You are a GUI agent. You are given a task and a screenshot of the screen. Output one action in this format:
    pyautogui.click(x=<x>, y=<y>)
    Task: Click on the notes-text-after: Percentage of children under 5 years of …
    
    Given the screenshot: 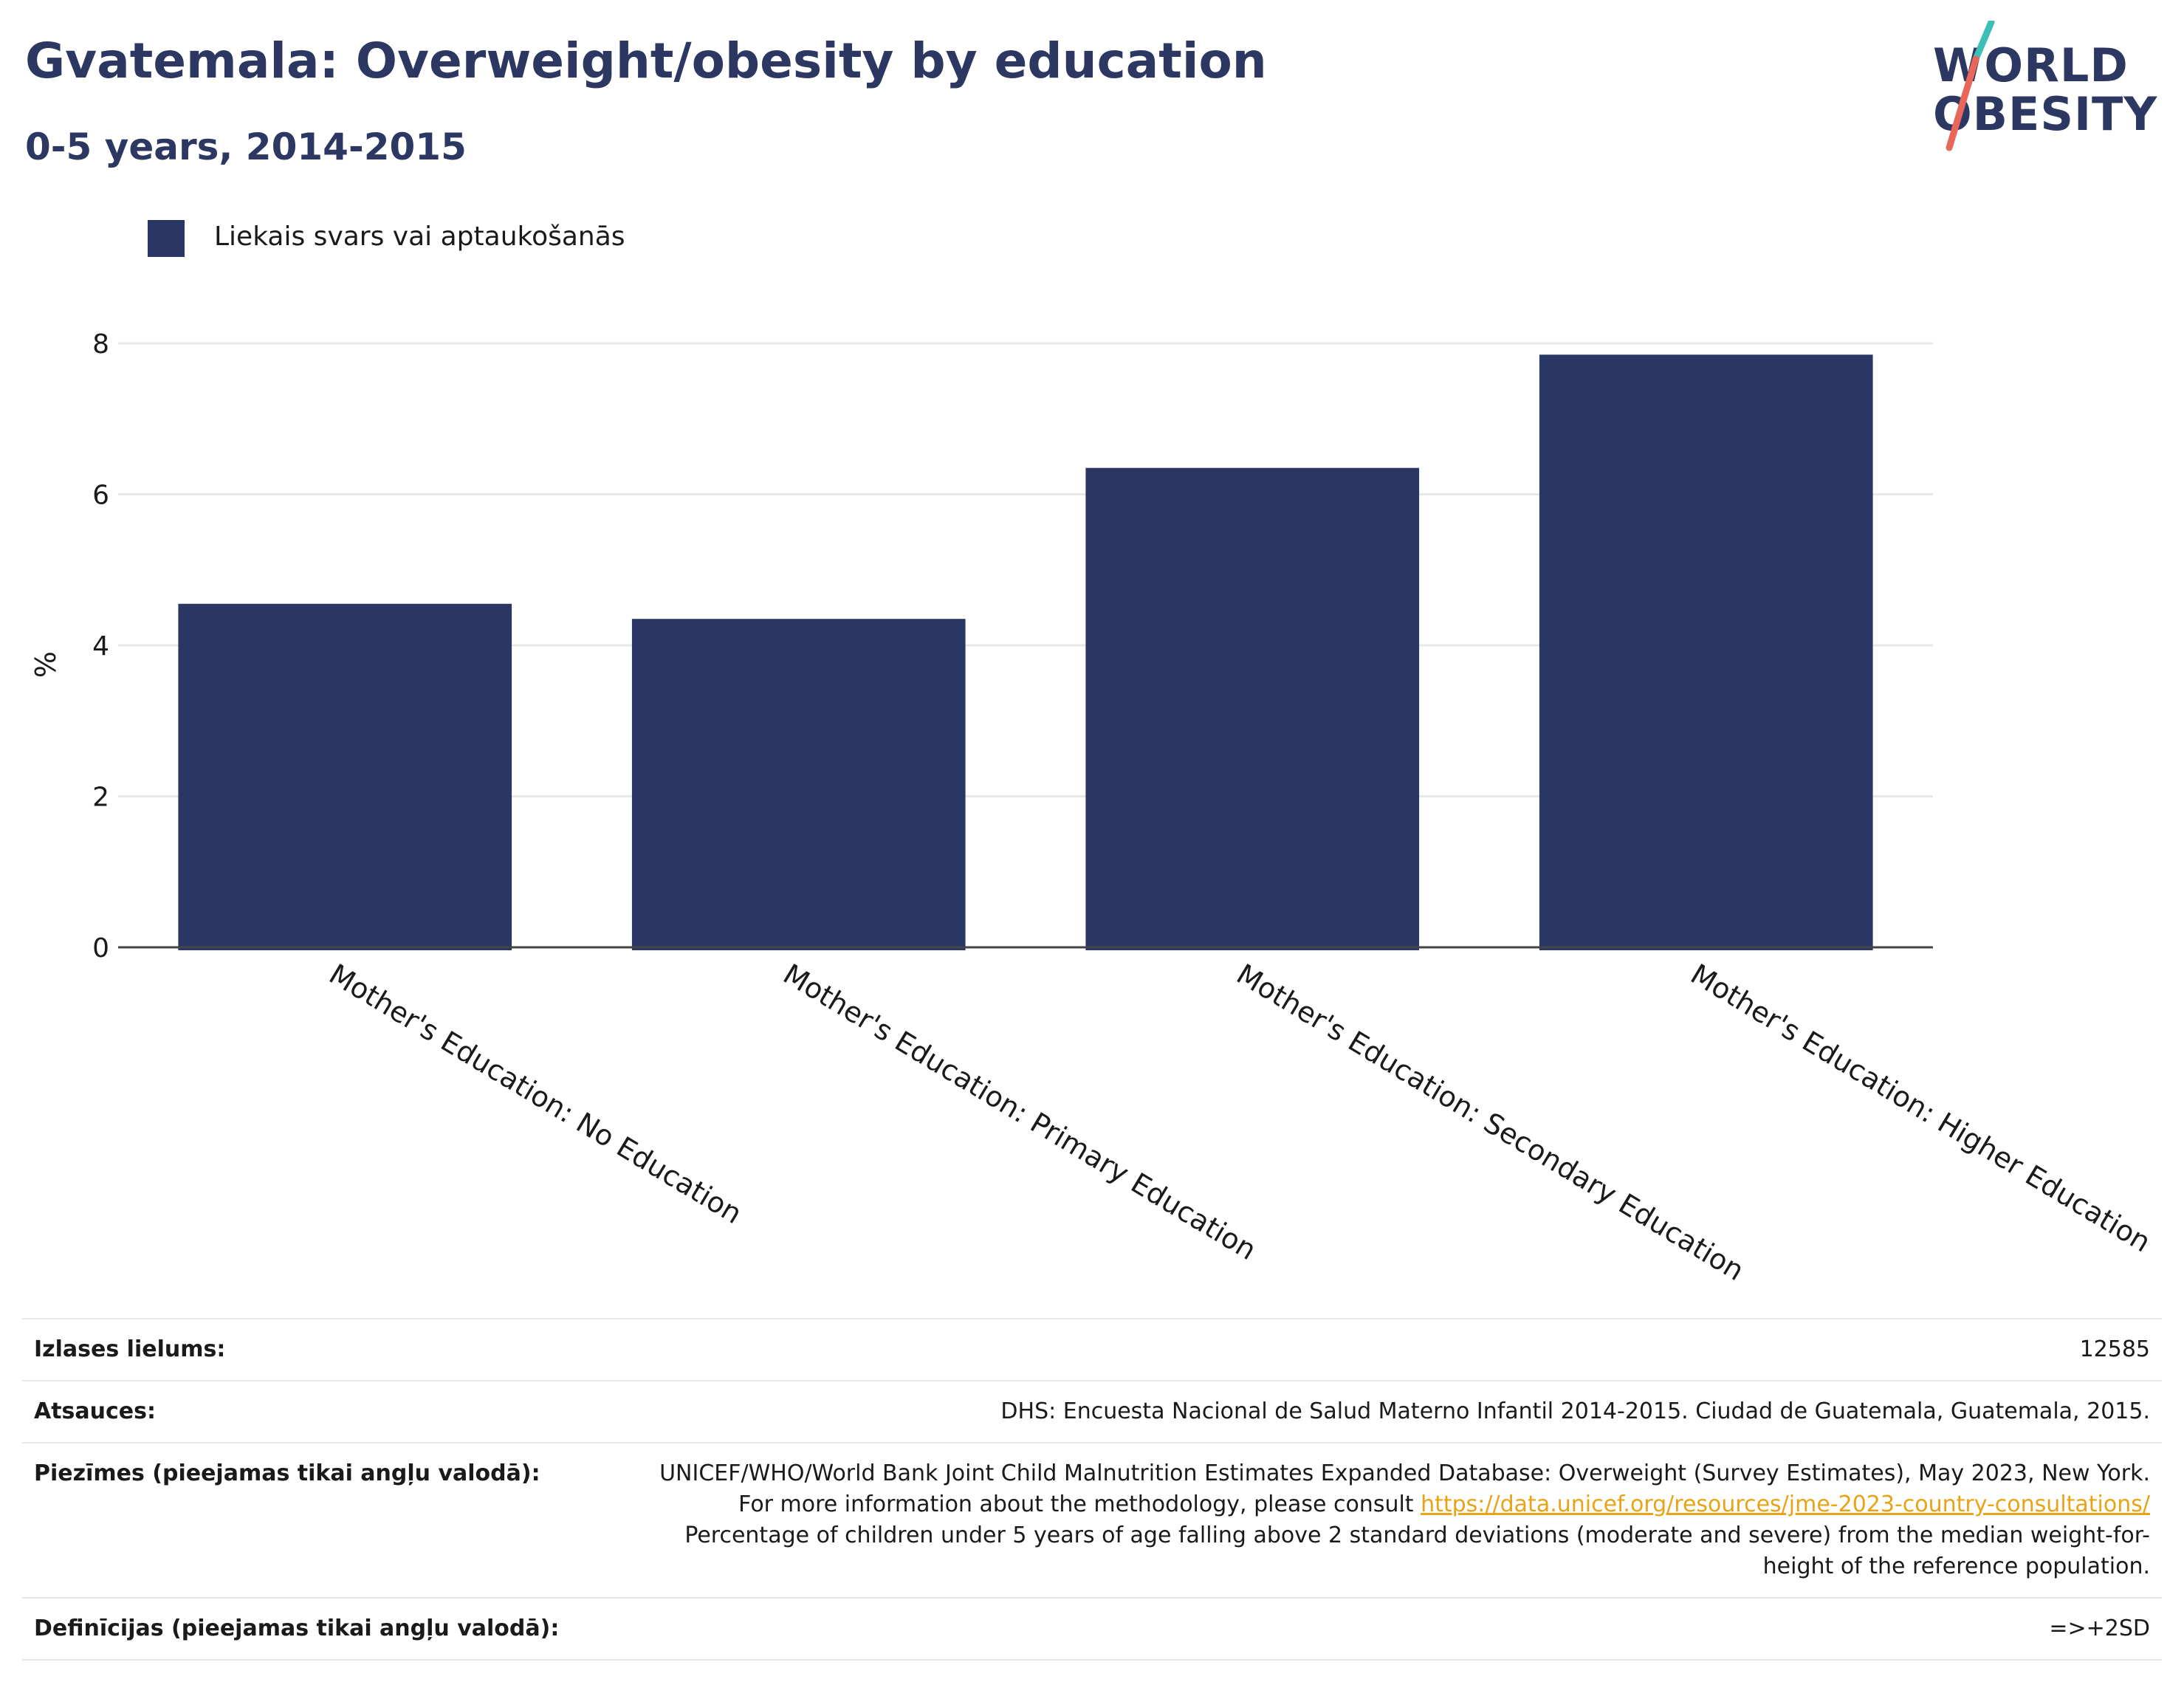 What is the action you would take?
    pyautogui.click(x=1417, y=1550)
    